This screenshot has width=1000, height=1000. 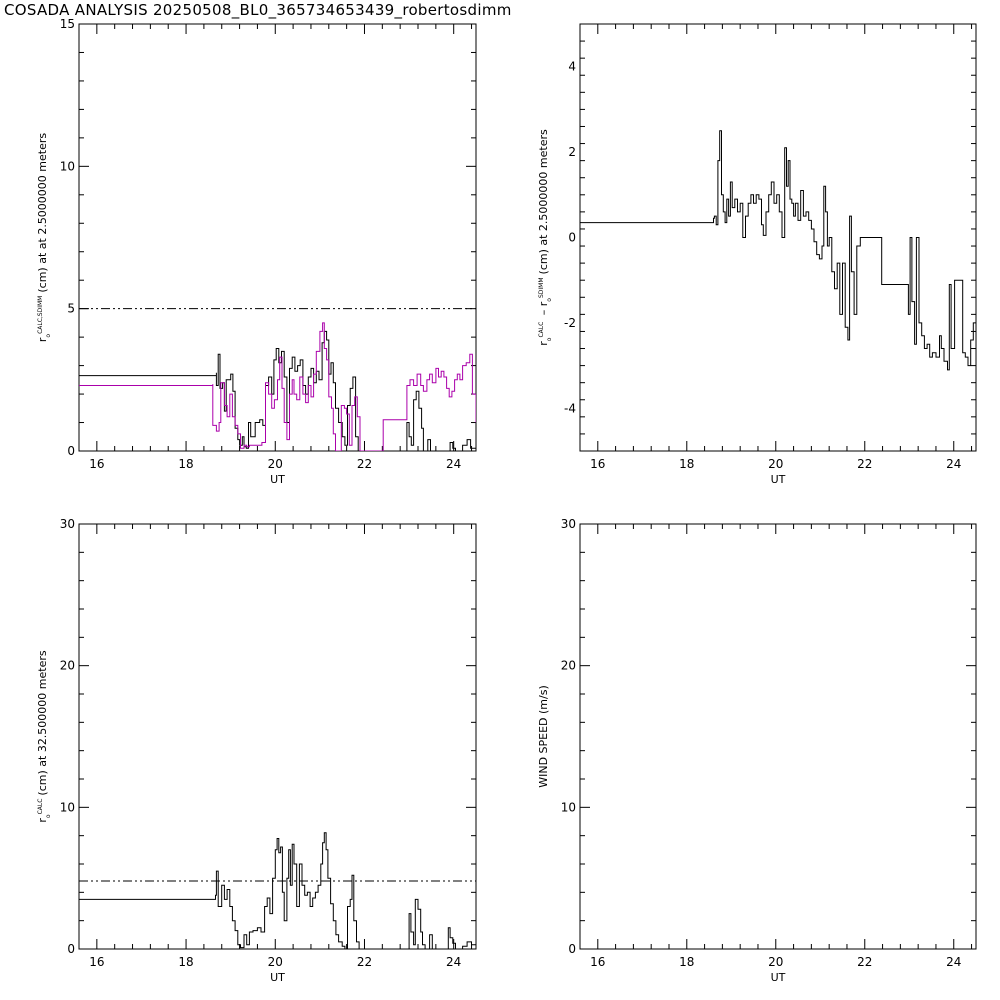 I want to click on y-axis-label: roCALC,SDIMM (cm) at at 2.5000000 meters, so click(x=44, y=238).